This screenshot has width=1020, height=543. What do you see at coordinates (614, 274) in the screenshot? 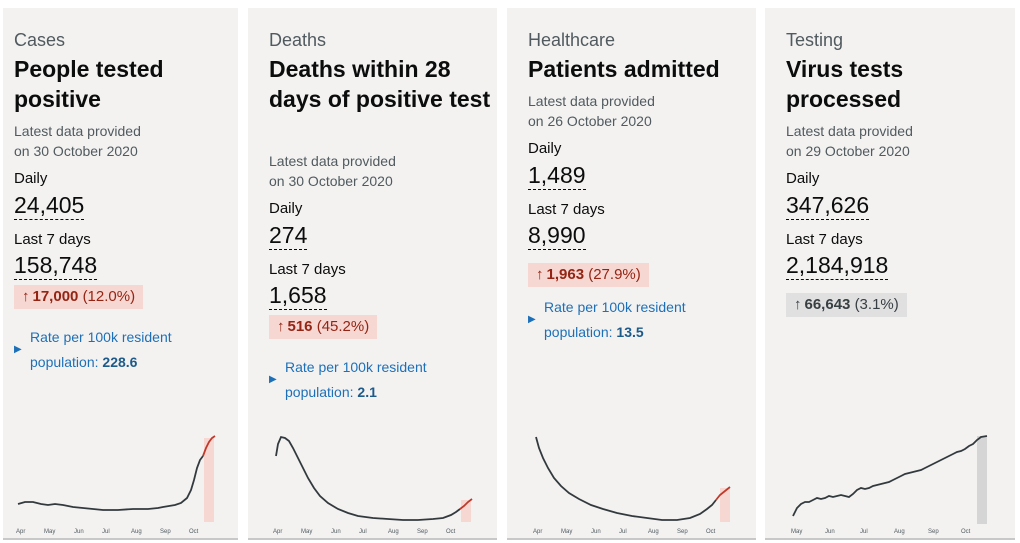
I see `change-percent: (27.9%)` at bounding box center [614, 274].